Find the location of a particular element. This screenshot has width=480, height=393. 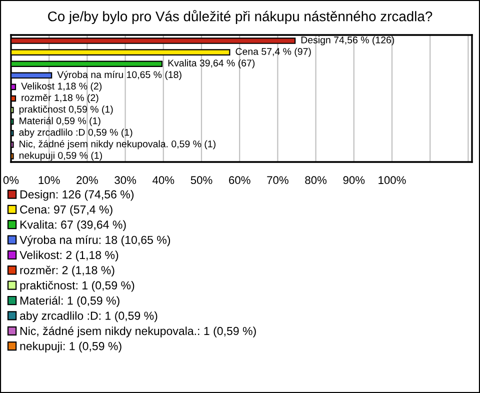

legend-label: Cena: 97 (57,4 %) is located at coordinates (66, 210).